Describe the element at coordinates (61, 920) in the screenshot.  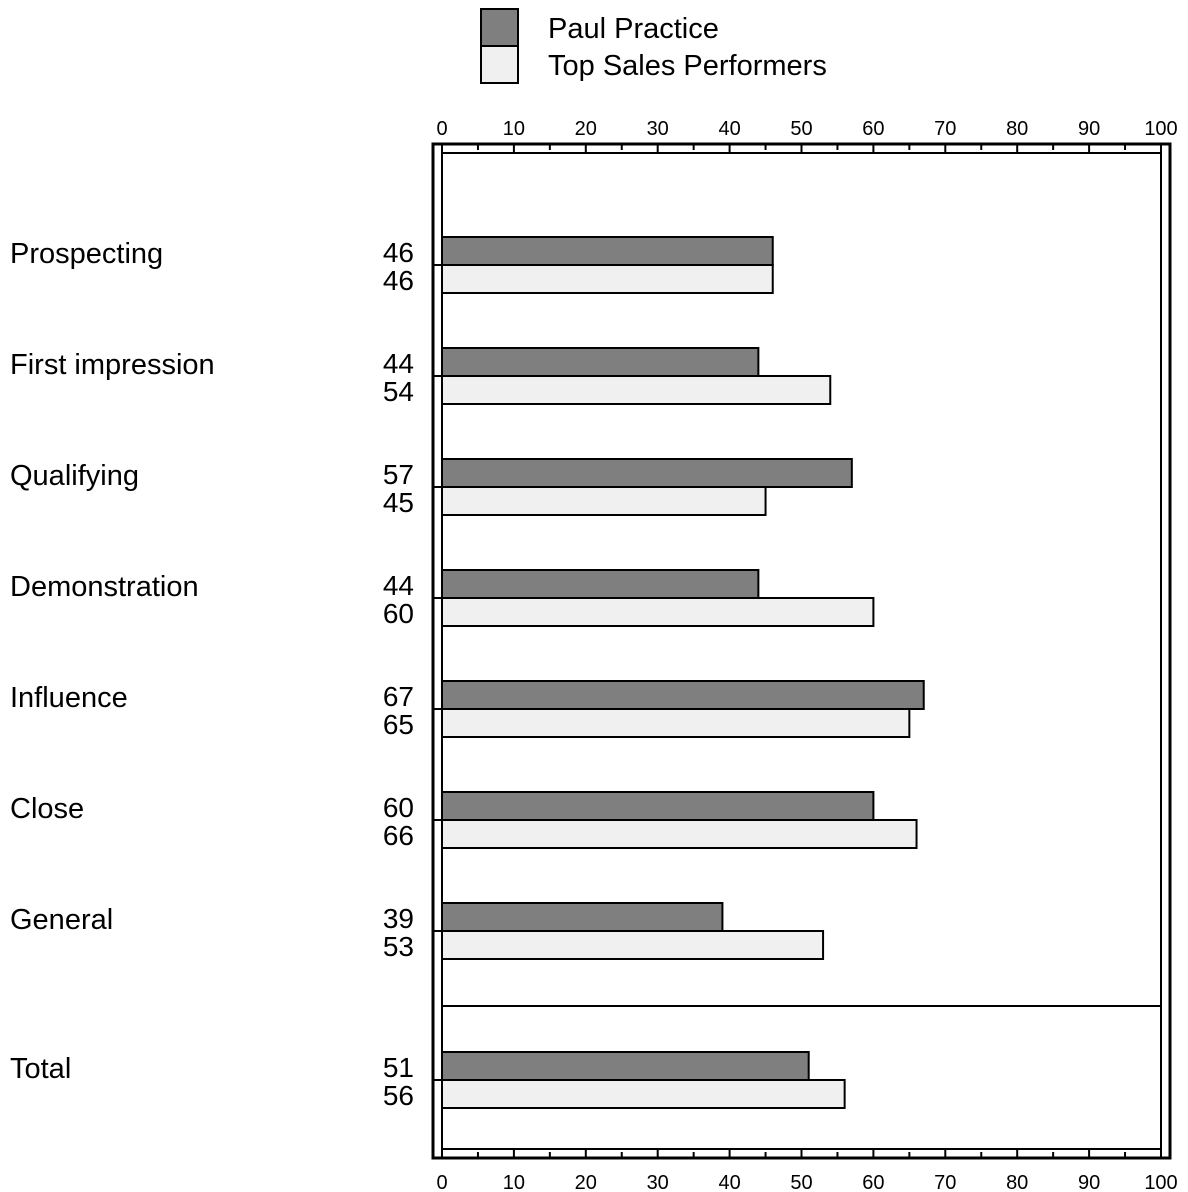
I see `category-label: General` at that location.